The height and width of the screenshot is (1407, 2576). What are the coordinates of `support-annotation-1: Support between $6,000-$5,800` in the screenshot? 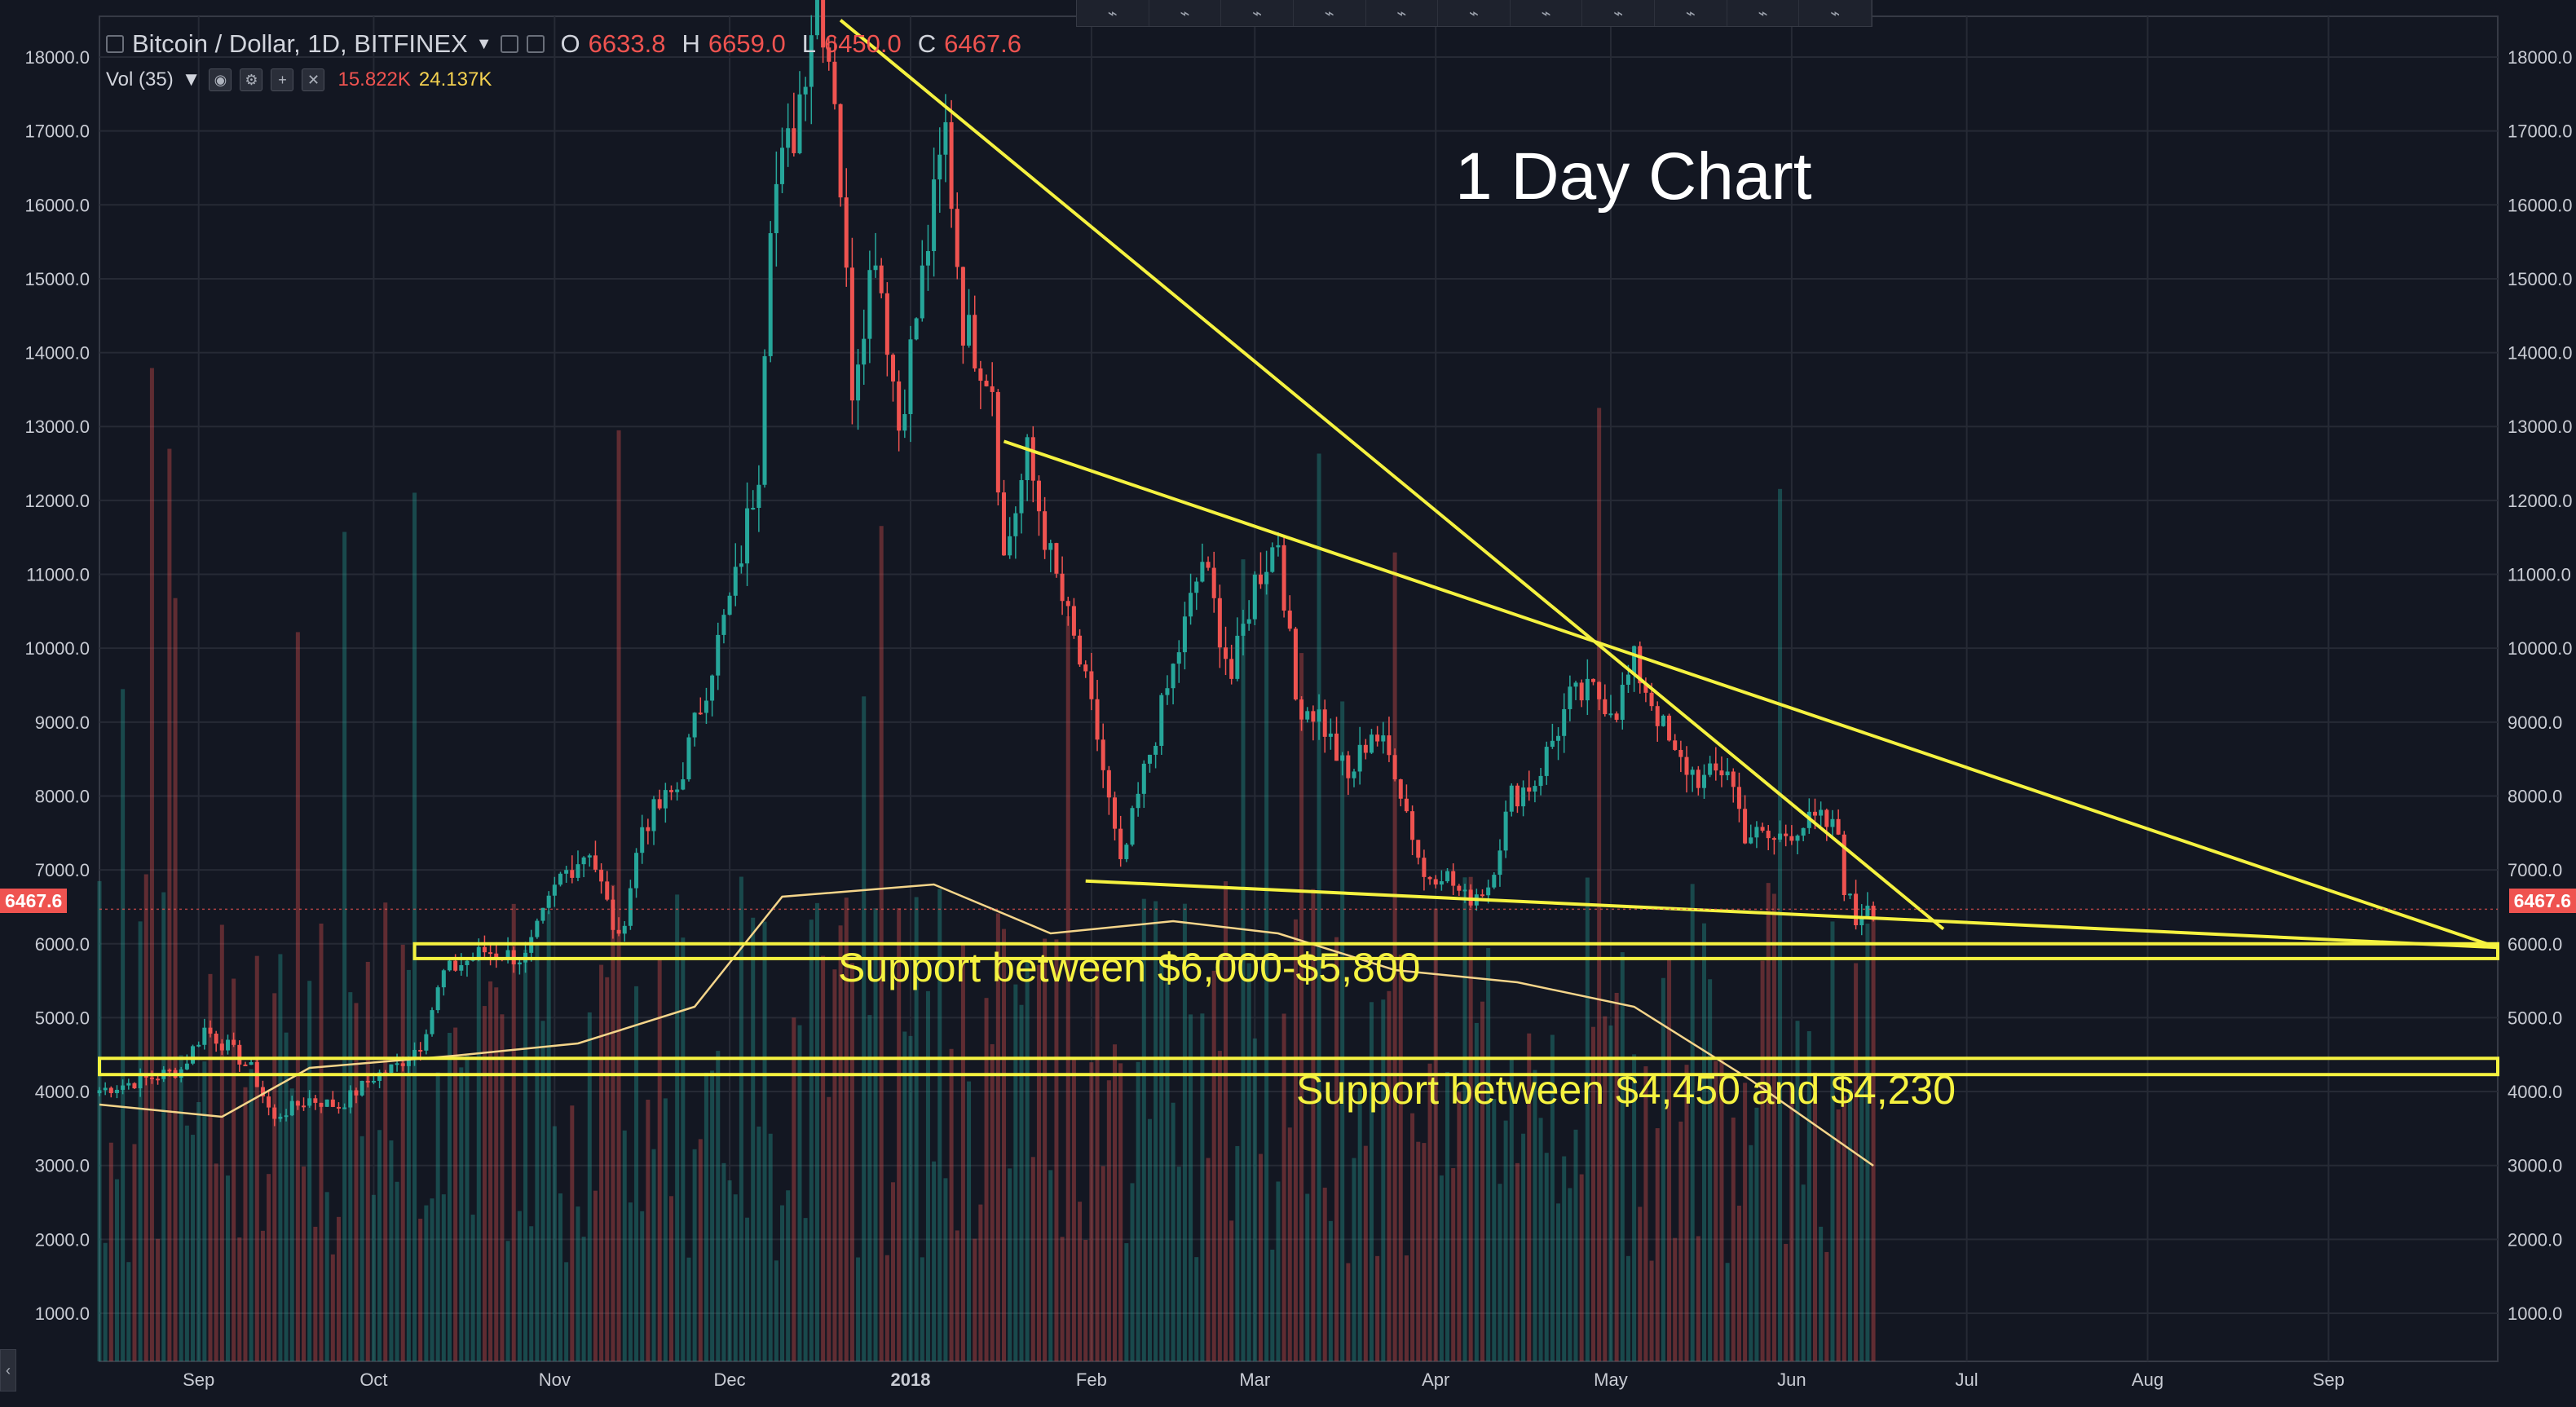 It's located at (1129, 967).